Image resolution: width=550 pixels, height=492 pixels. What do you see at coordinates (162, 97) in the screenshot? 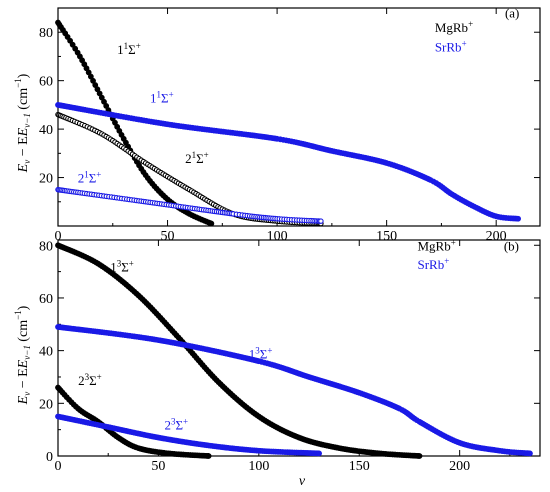
I see `curve-label-a-sr-1: 11Σ+` at bounding box center [162, 97].